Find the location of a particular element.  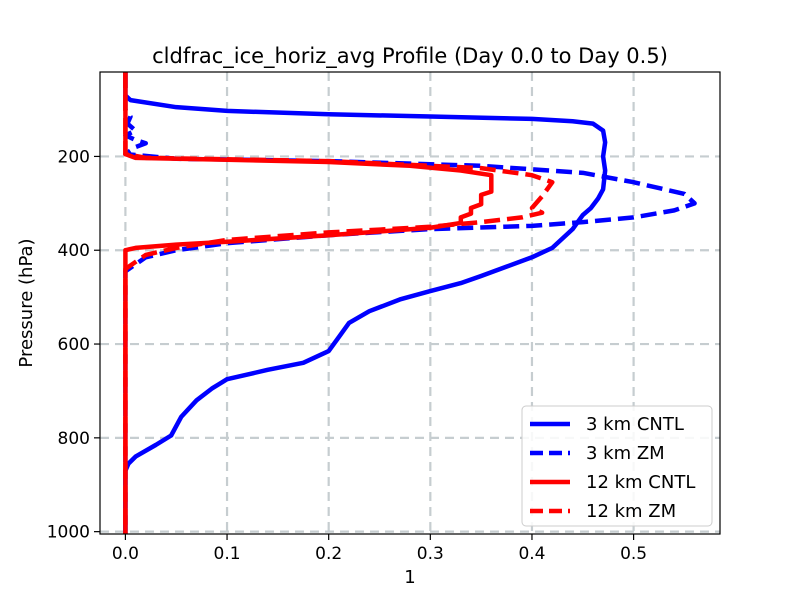

legend: 3 km CNTL 3 km ZM 12 km CNTL 12 km ZM is located at coordinates (617, 466).